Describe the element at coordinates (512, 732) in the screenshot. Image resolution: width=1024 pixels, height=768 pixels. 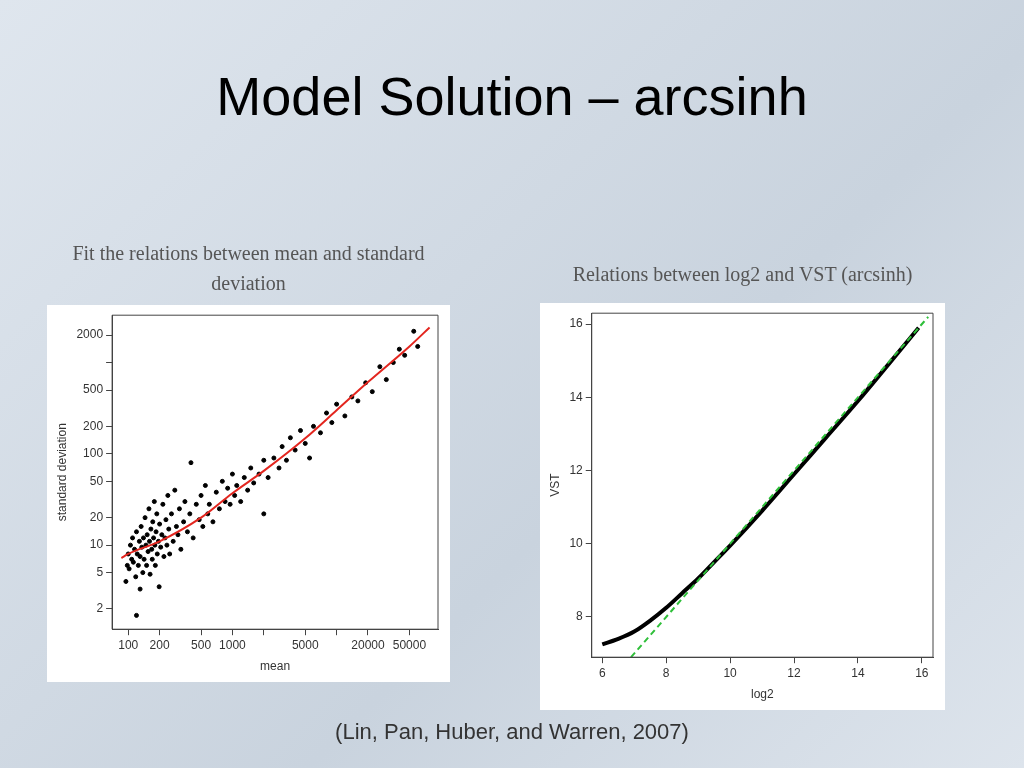
I see `text: (Lin, Pan, Huber, and Warren, 2007)` at that location.